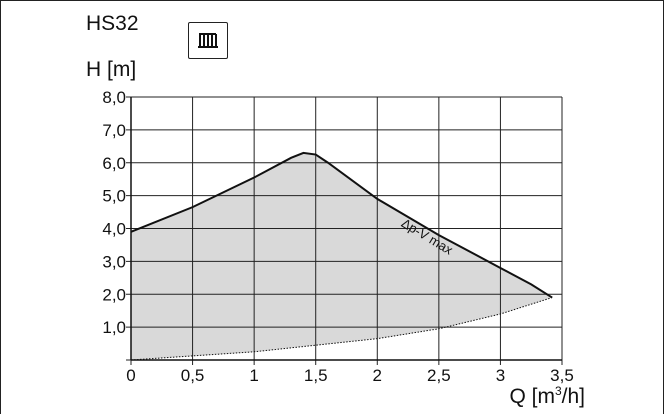 The width and height of the screenshot is (665, 414). I want to click on y-tick-label: 6,0, so click(114, 163).